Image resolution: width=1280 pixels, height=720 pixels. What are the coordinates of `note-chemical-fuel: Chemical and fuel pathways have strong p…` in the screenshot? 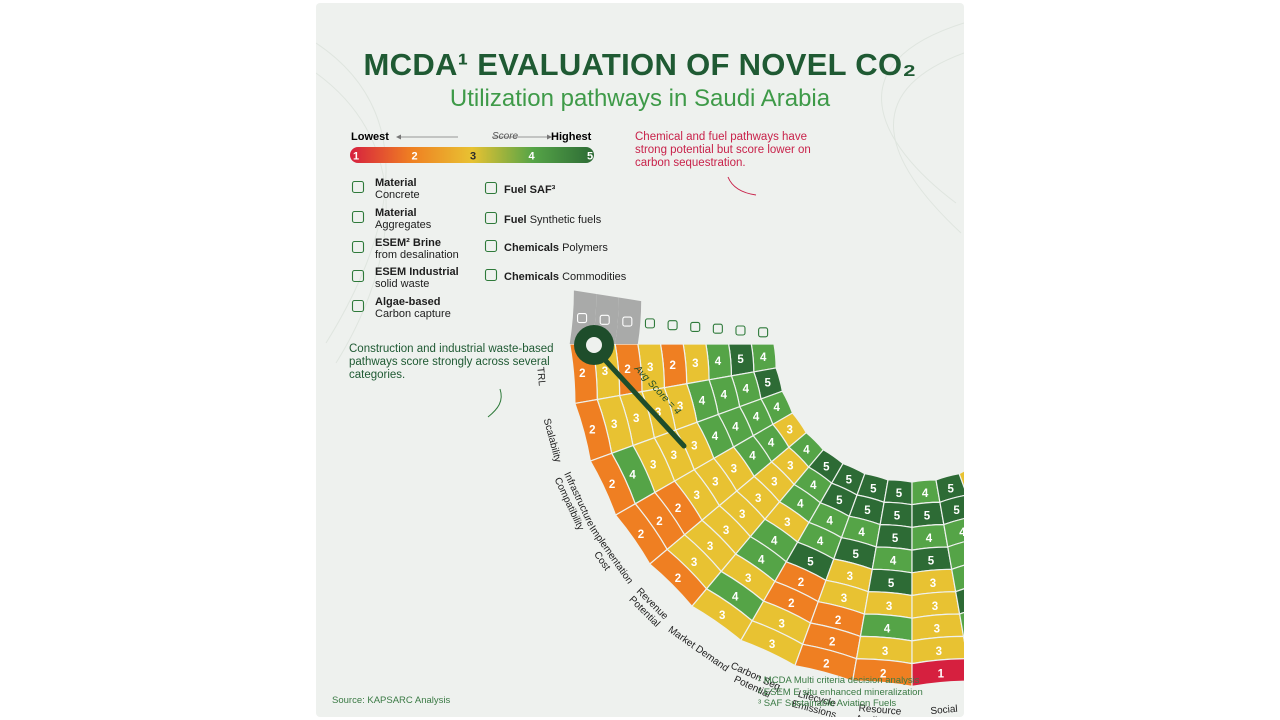 It's located at (723, 150).